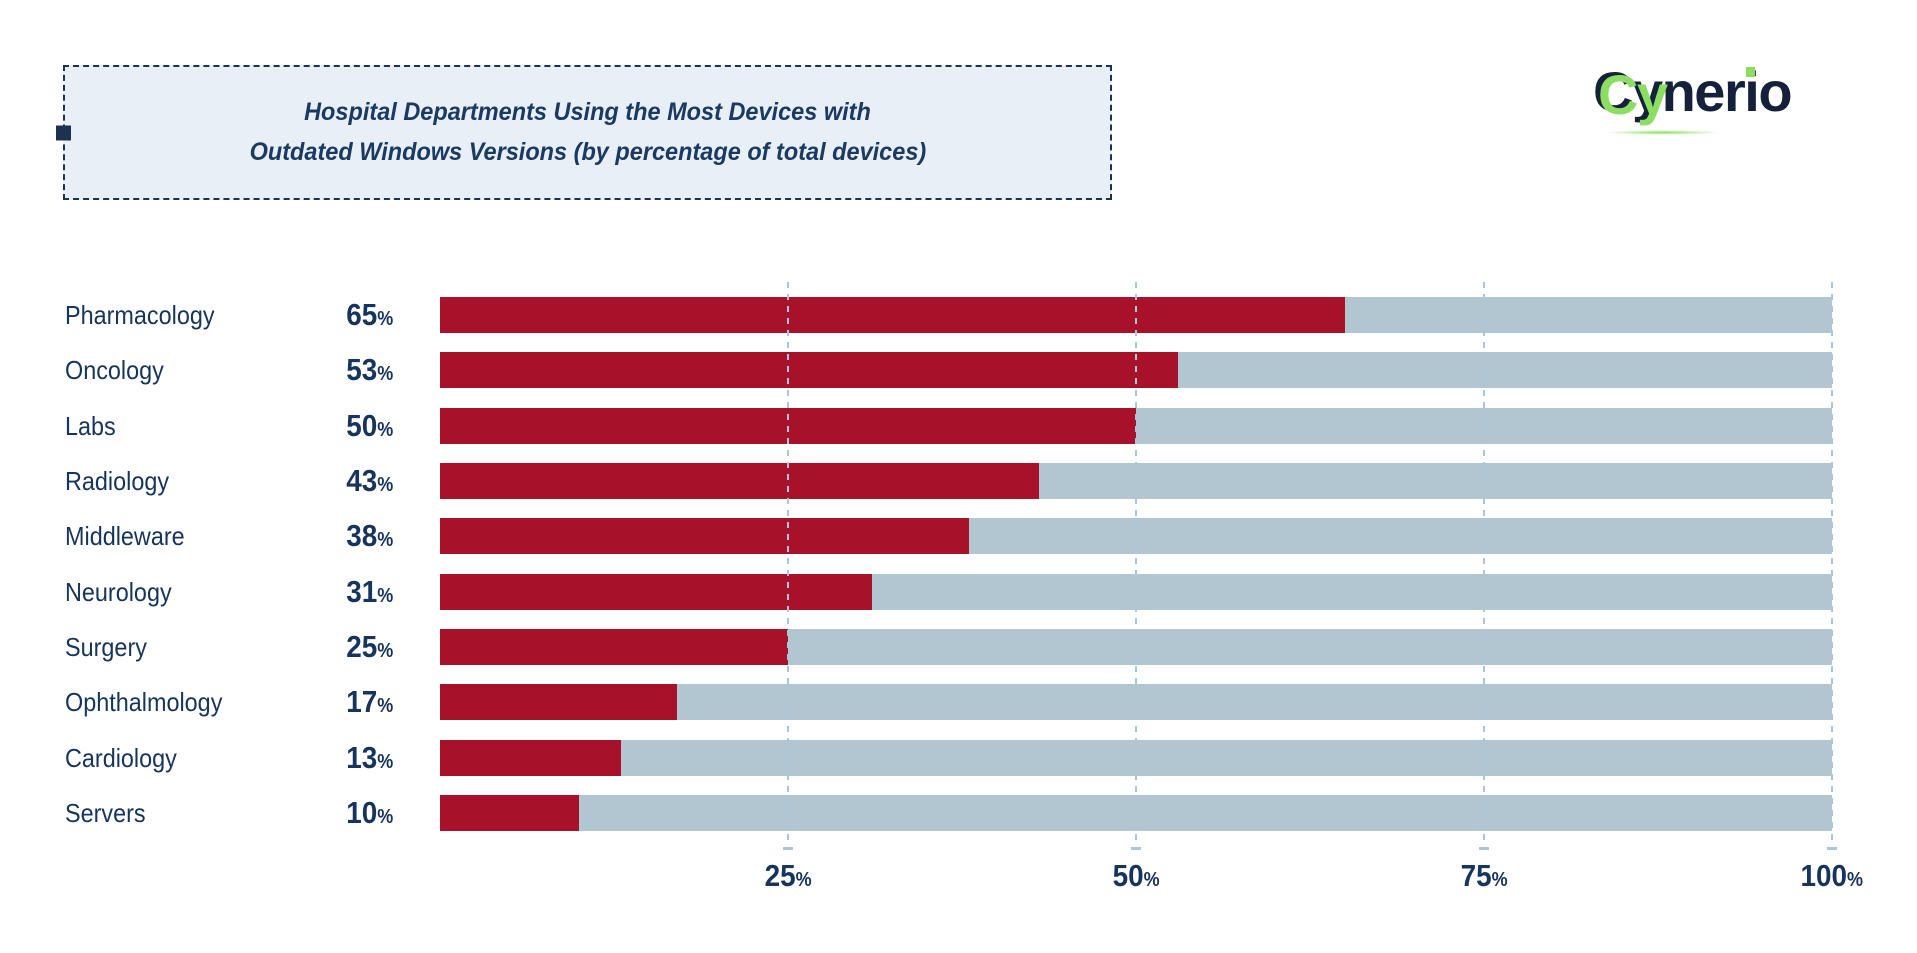  Describe the element at coordinates (369, 812) in the screenshot. I see `value-label: 10%` at that location.